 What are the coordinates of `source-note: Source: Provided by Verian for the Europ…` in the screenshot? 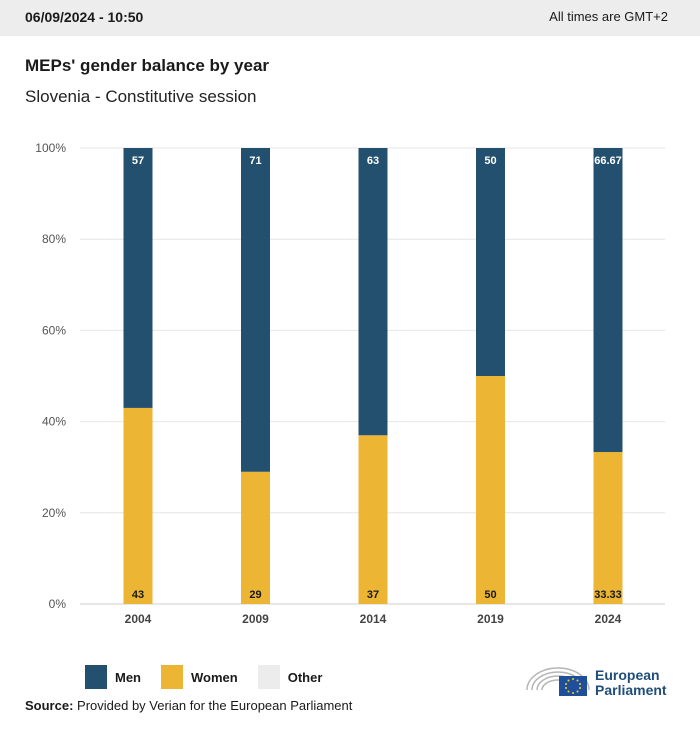 It's located at (188, 705).